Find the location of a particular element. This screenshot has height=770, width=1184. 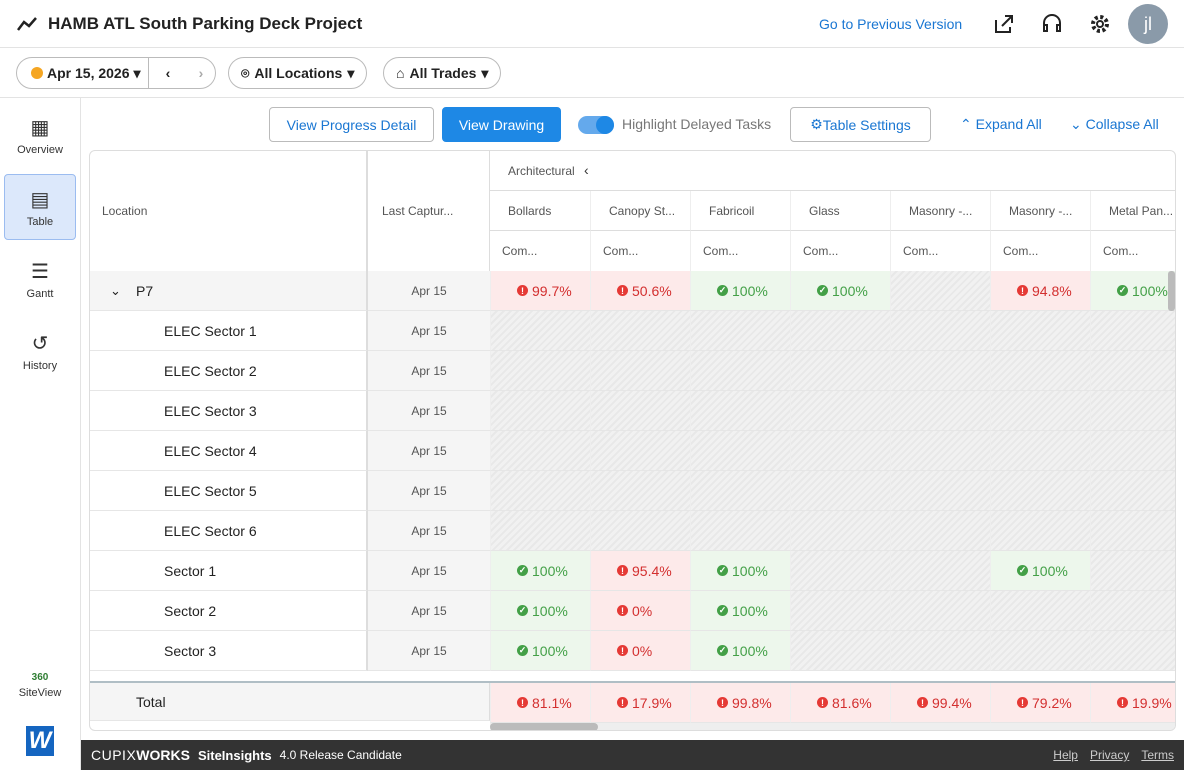

cell-value: 100% is located at coordinates (750, 610).